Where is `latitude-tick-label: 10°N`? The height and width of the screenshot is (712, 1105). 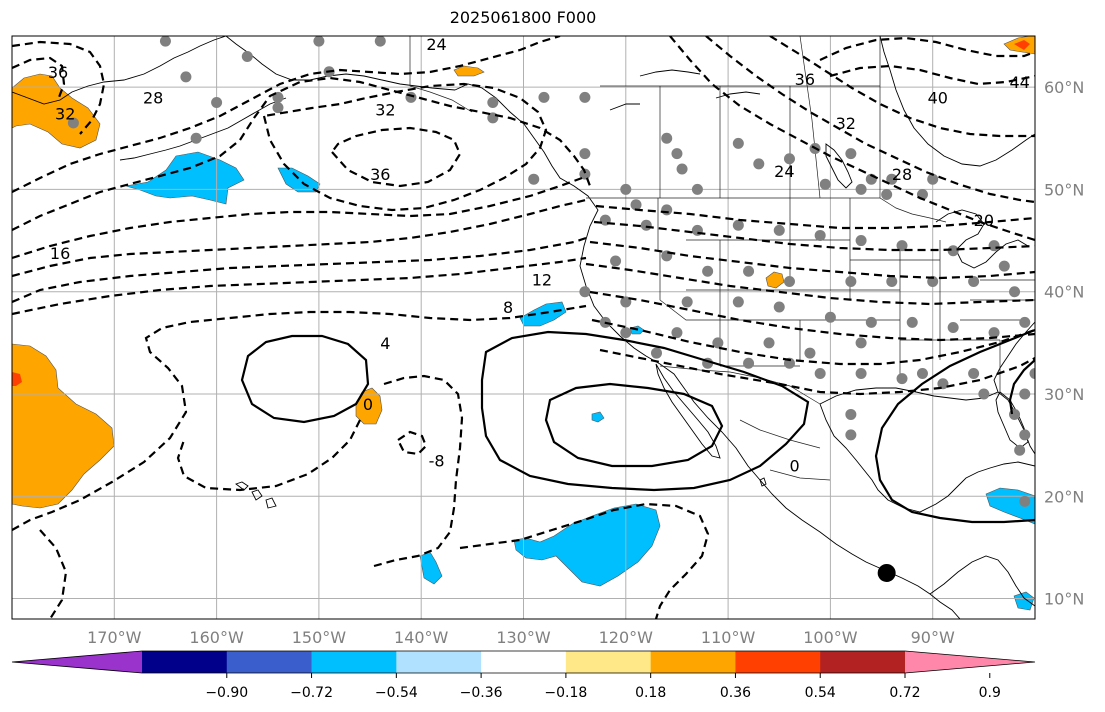 latitude-tick-label: 10°N is located at coordinates (1064, 599).